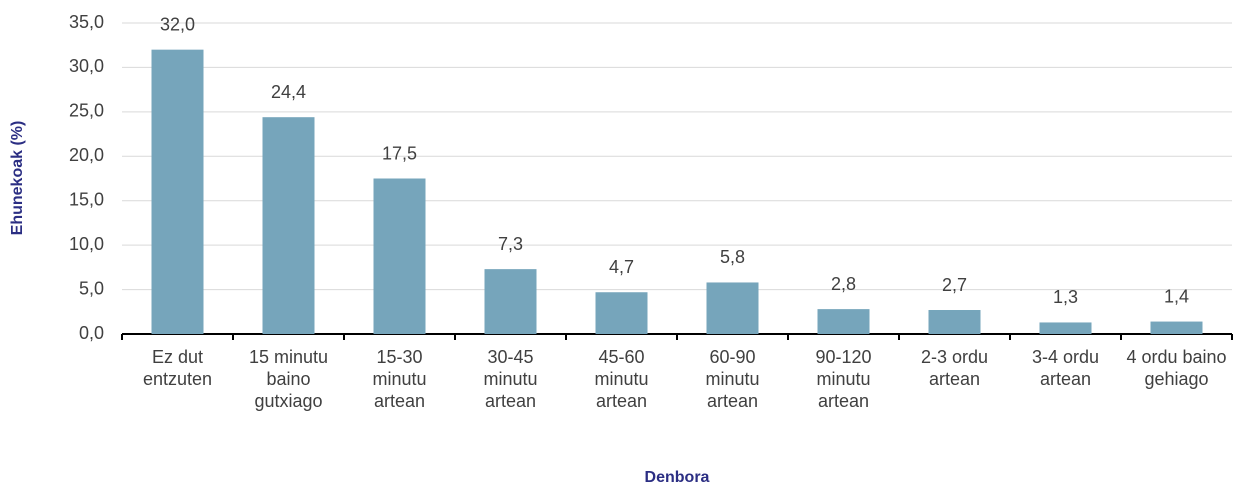 The image size is (1235, 487). Describe the element at coordinates (177, 24) in the screenshot. I see `value-label: 32,0` at that location.